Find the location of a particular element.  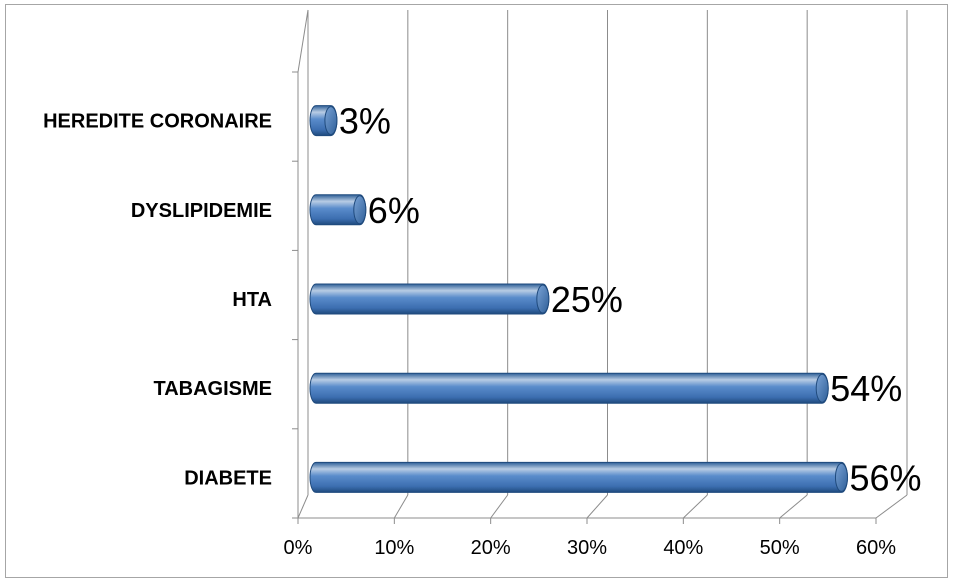

x-tick-label: 0% is located at coordinates (298, 548).